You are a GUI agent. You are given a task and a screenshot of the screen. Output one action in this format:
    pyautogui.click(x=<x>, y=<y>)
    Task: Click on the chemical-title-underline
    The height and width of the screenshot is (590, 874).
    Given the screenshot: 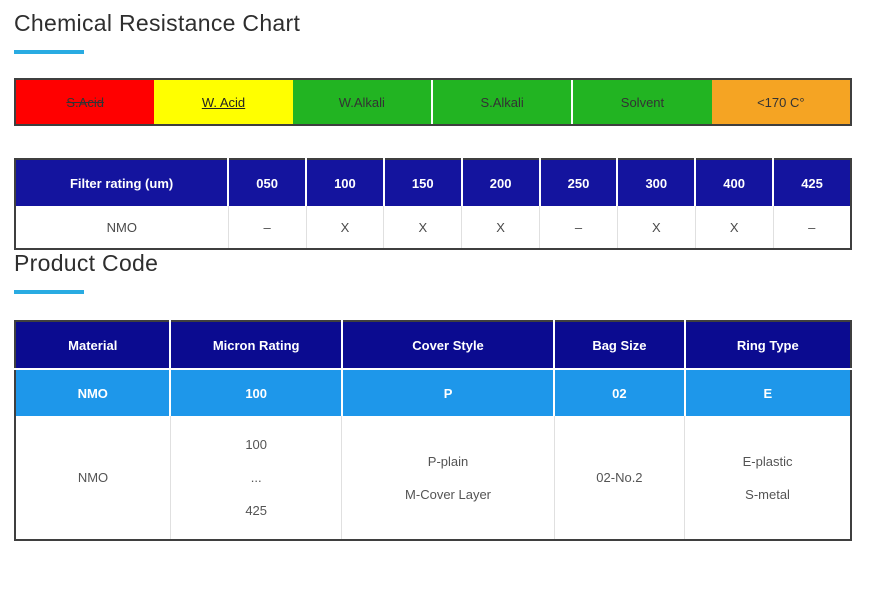 What is the action you would take?
    pyautogui.click(x=49, y=52)
    